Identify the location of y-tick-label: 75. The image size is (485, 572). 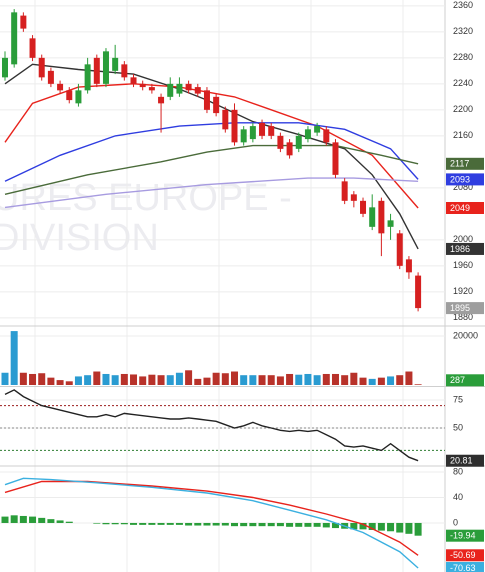
(458, 399).